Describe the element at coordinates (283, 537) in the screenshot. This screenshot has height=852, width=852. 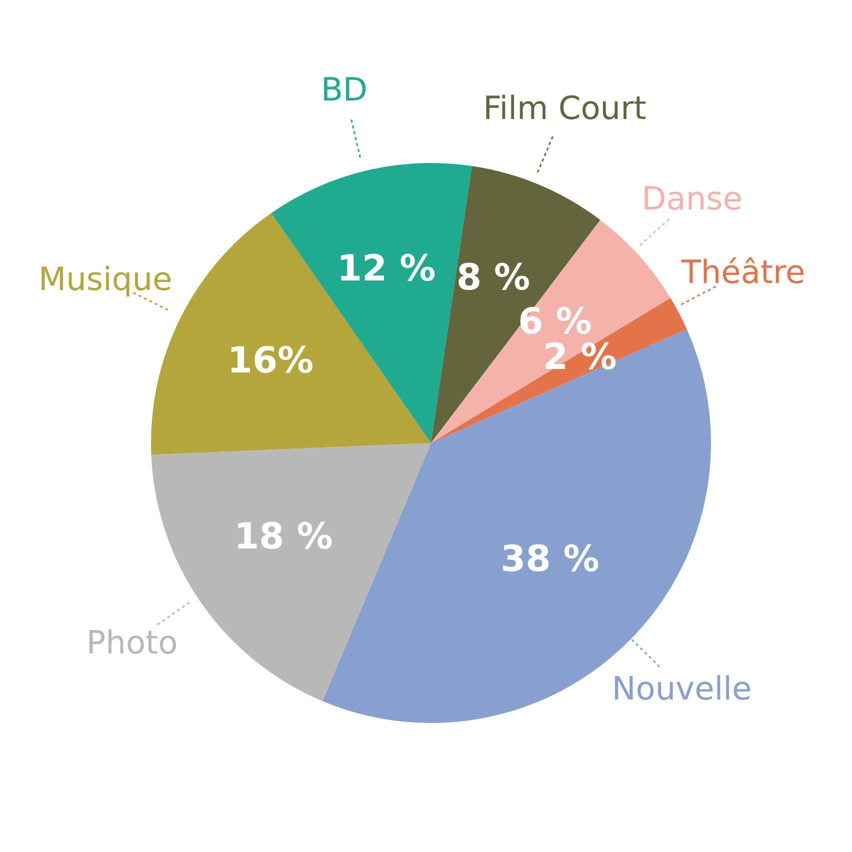
I see `data-label: 18 %` at that location.